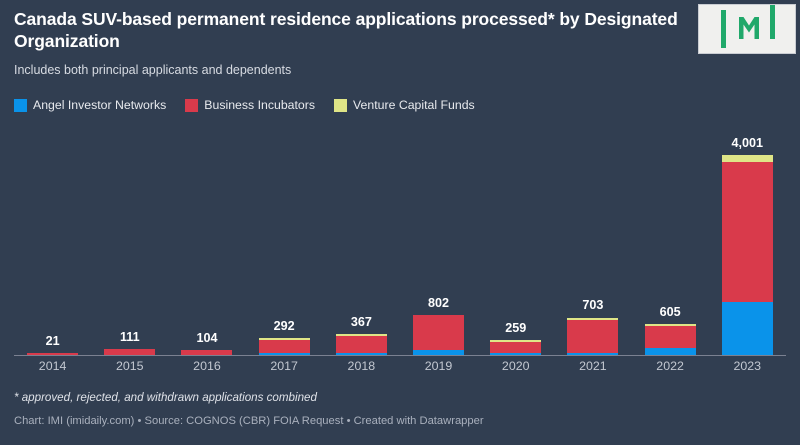  What do you see at coordinates (129, 337) in the screenshot?
I see `bar-value-label-2015: 111` at bounding box center [129, 337].